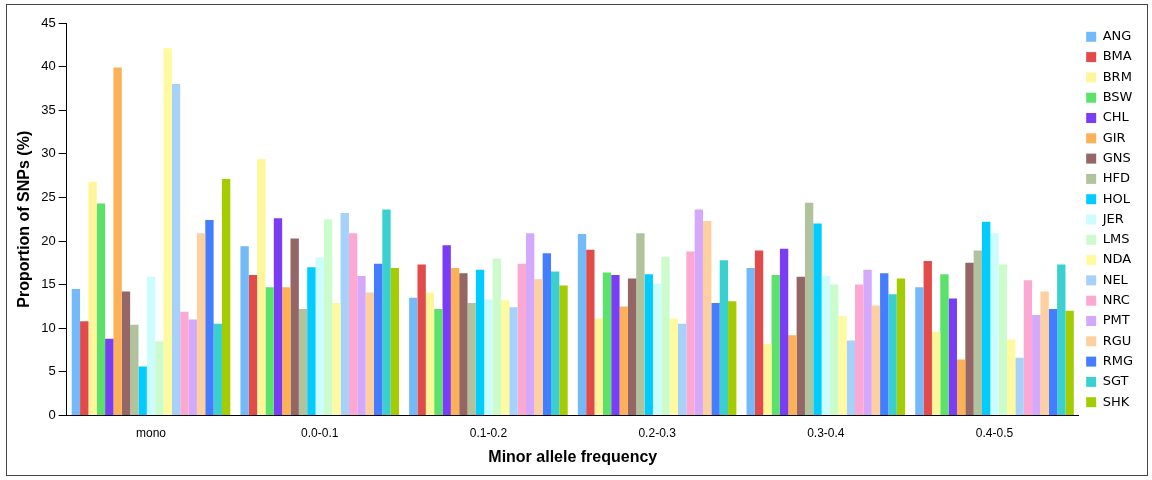 The image size is (1152, 480). What do you see at coordinates (1117, 56) in the screenshot?
I see `legend-label: BMA` at bounding box center [1117, 56].